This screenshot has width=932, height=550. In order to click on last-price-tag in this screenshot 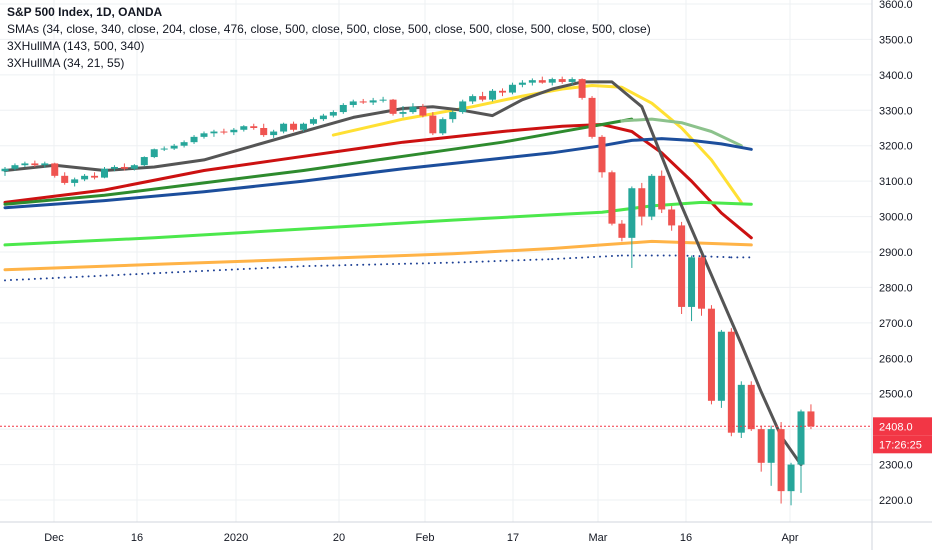, I will do `click(902, 426)`.